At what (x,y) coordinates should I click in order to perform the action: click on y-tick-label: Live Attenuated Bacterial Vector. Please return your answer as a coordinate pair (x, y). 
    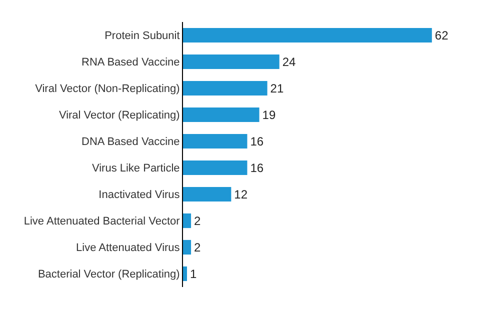
    Looking at the image, I should click on (102, 222).